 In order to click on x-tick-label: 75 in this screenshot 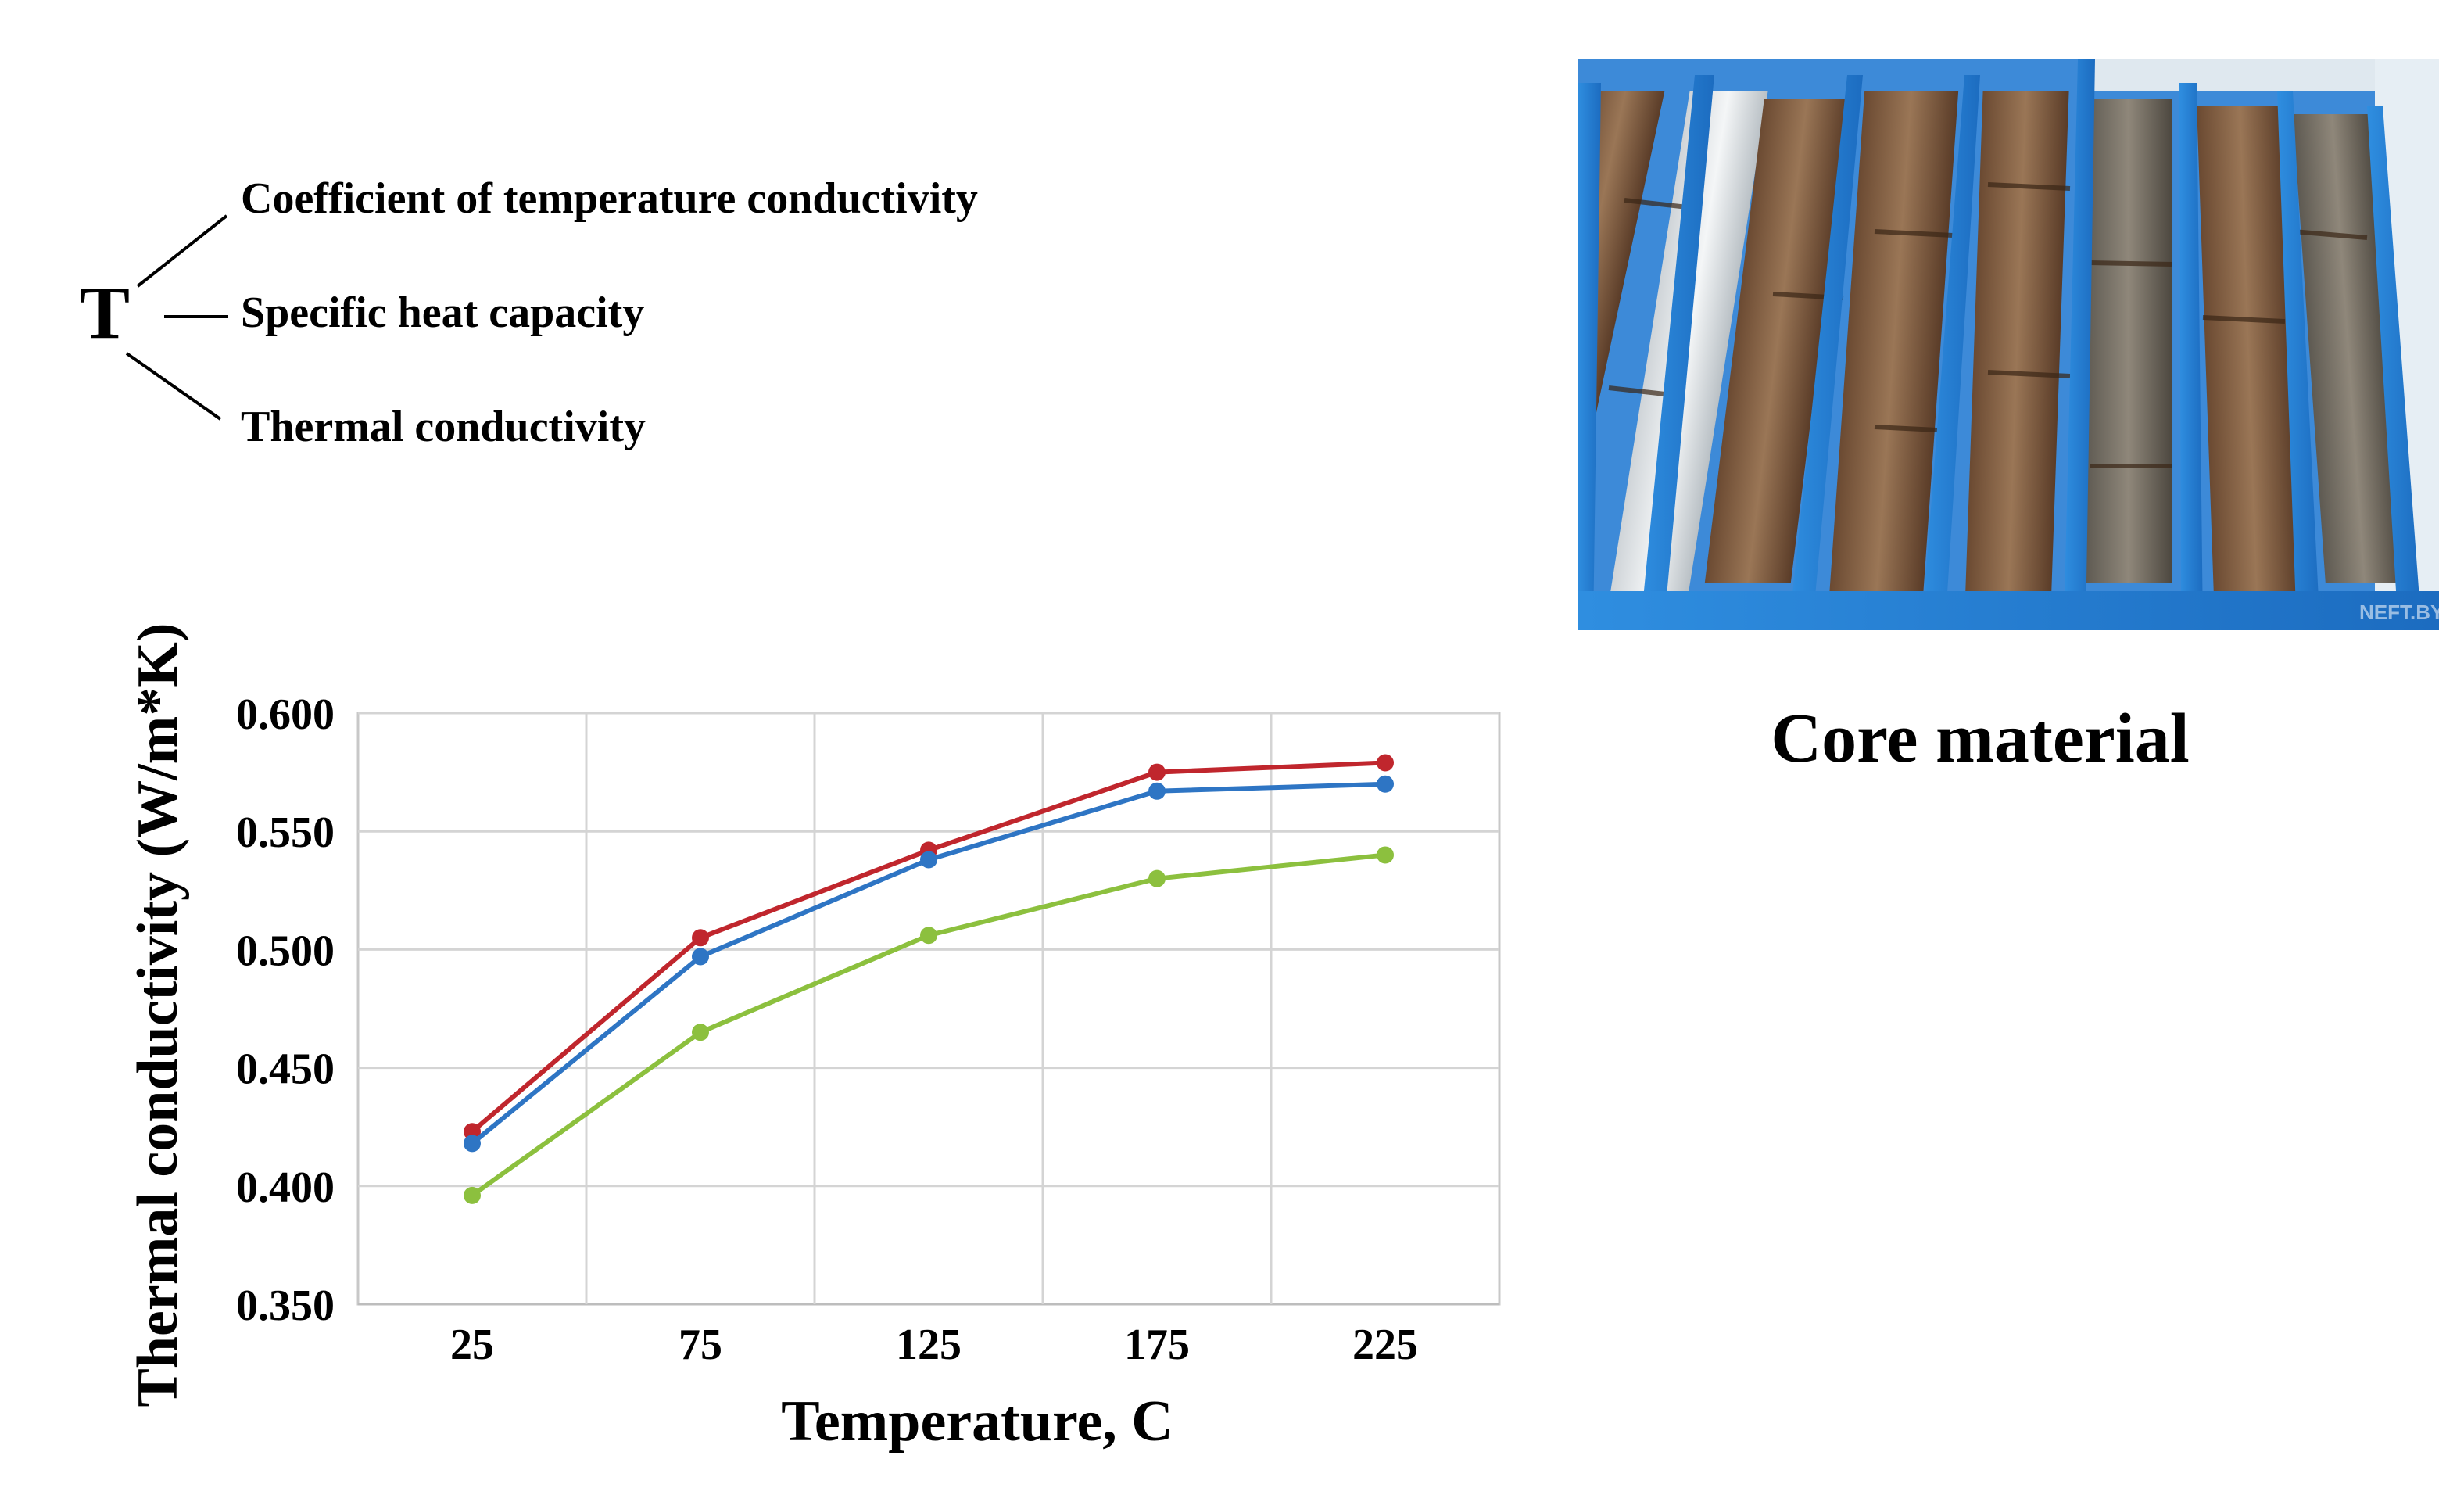, I will do `click(701, 1345)`.